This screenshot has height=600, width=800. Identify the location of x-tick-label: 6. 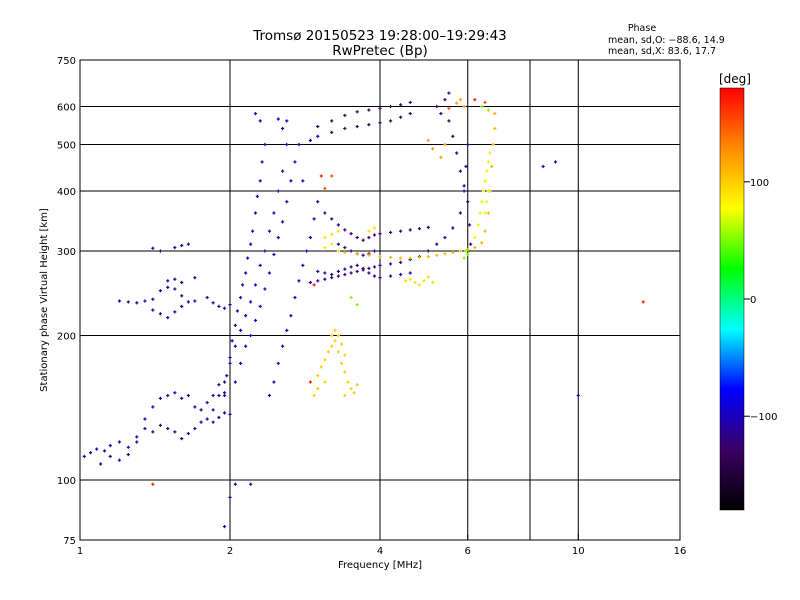
(468, 551).